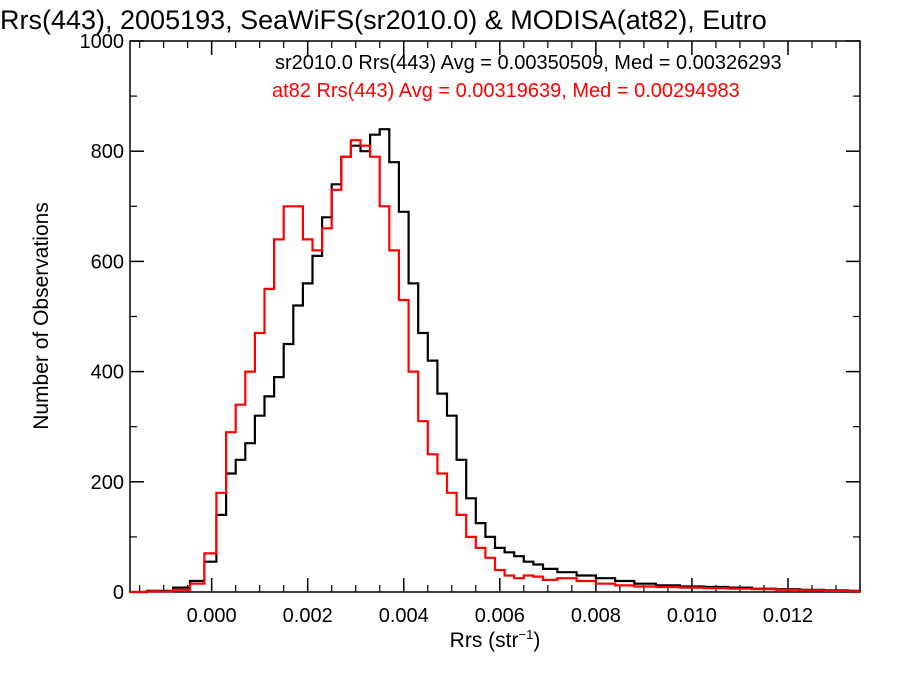 The image size is (900, 675). What do you see at coordinates (536, 640) in the screenshot?
I see `x-axis-label-close: )` at bounding box center [536, 640].